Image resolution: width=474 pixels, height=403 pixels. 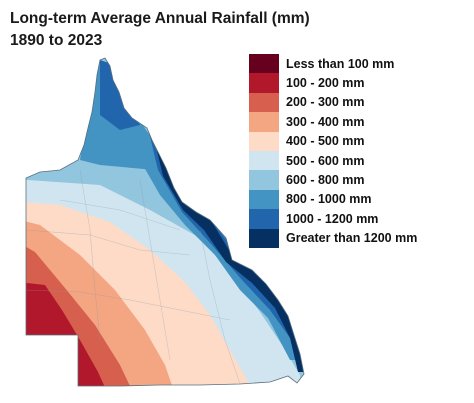 I want to click on legend-item: 400 - 500 mm, so click(x=333, y=141).